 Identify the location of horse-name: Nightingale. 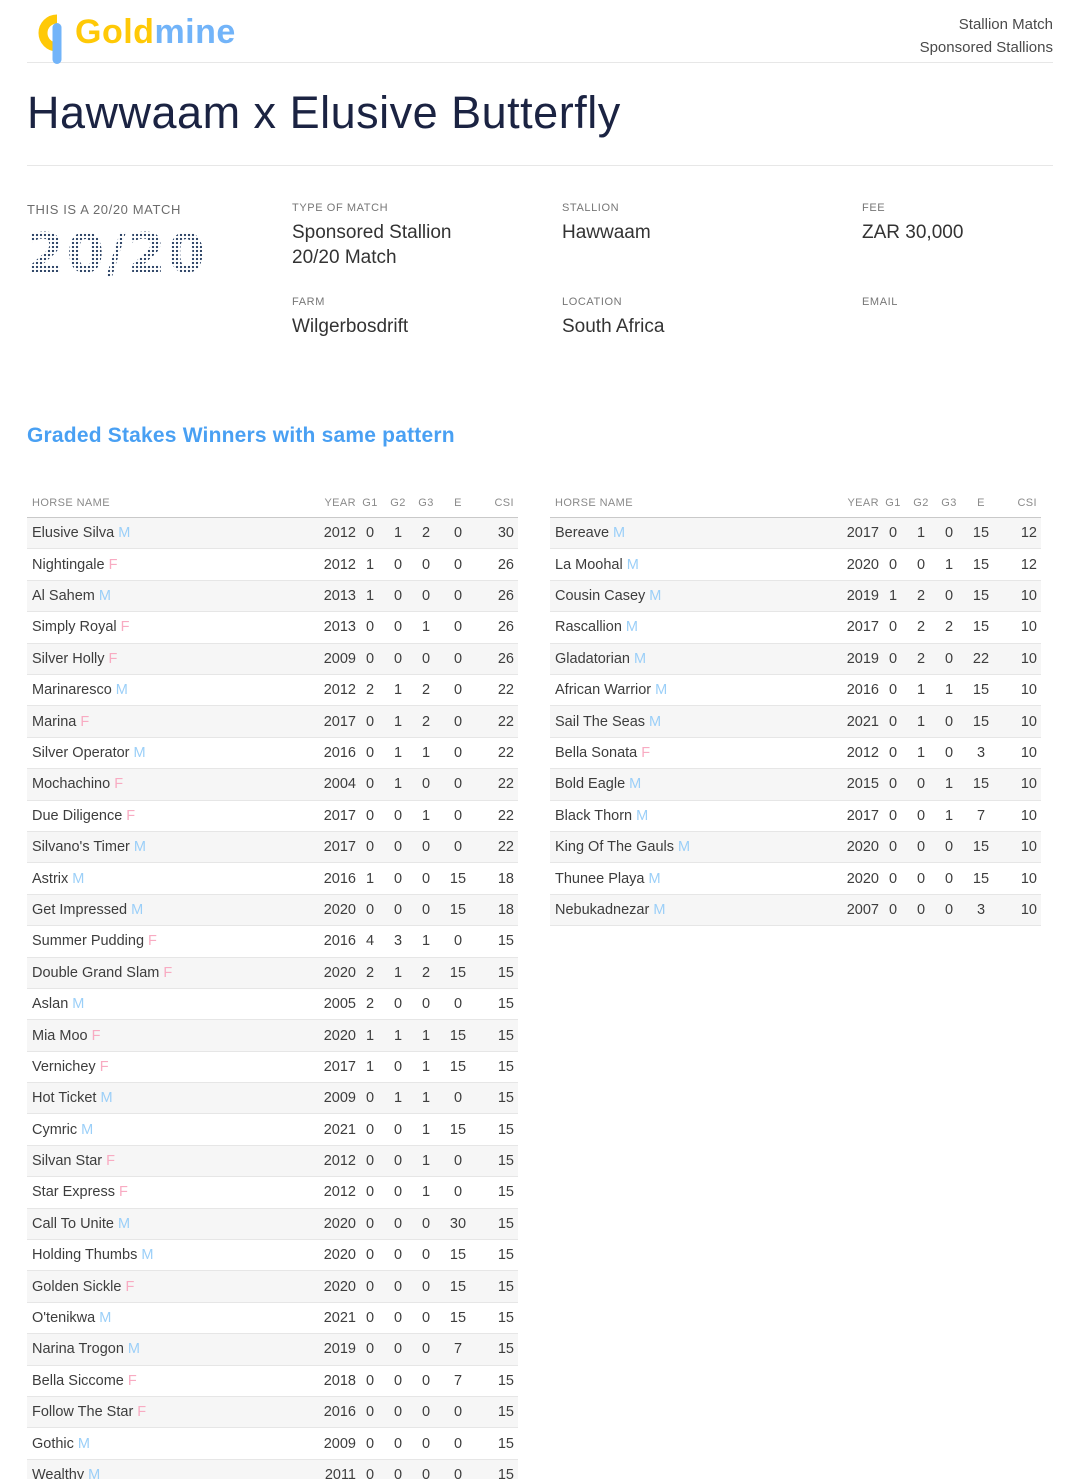
(68, 564).